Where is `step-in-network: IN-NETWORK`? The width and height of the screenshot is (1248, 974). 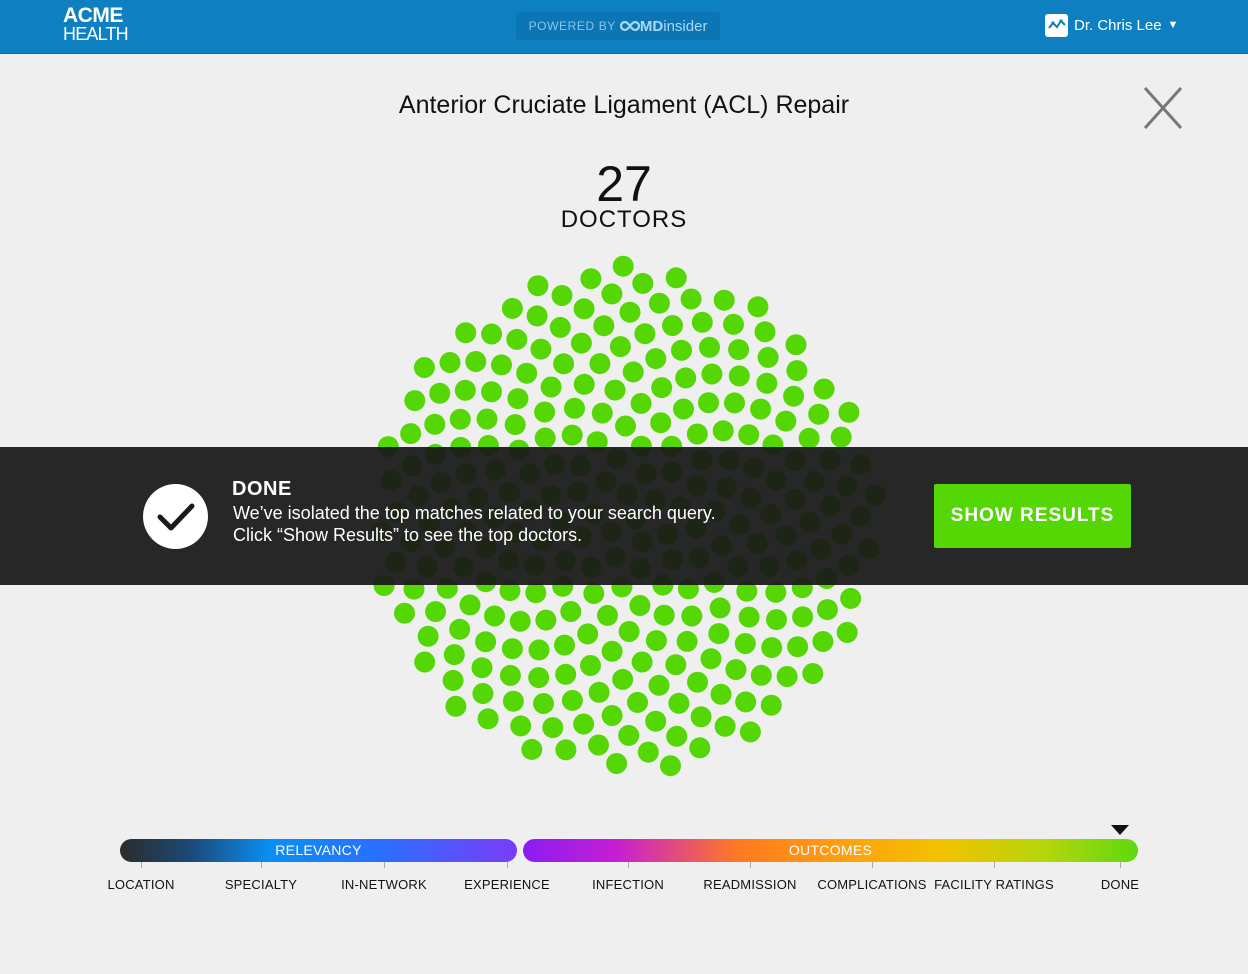
step-in-network: IN-NETWORK is located at coordinates (384, 884).